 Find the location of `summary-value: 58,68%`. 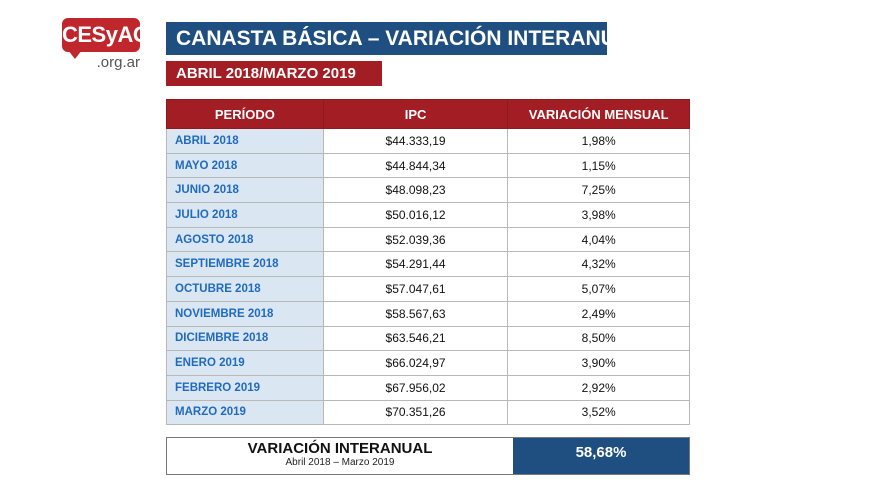

summary-value: 58,68% is located at coordinates (601, 456).